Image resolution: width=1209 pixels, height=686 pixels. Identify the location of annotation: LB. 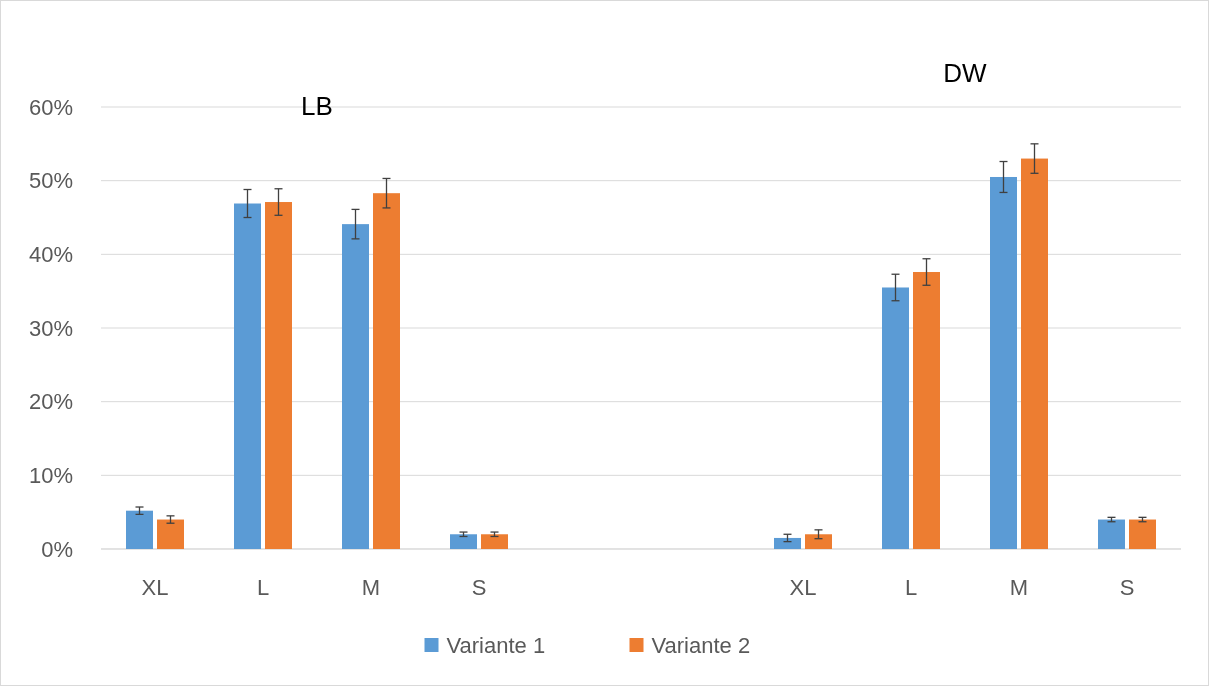
(317, 106).